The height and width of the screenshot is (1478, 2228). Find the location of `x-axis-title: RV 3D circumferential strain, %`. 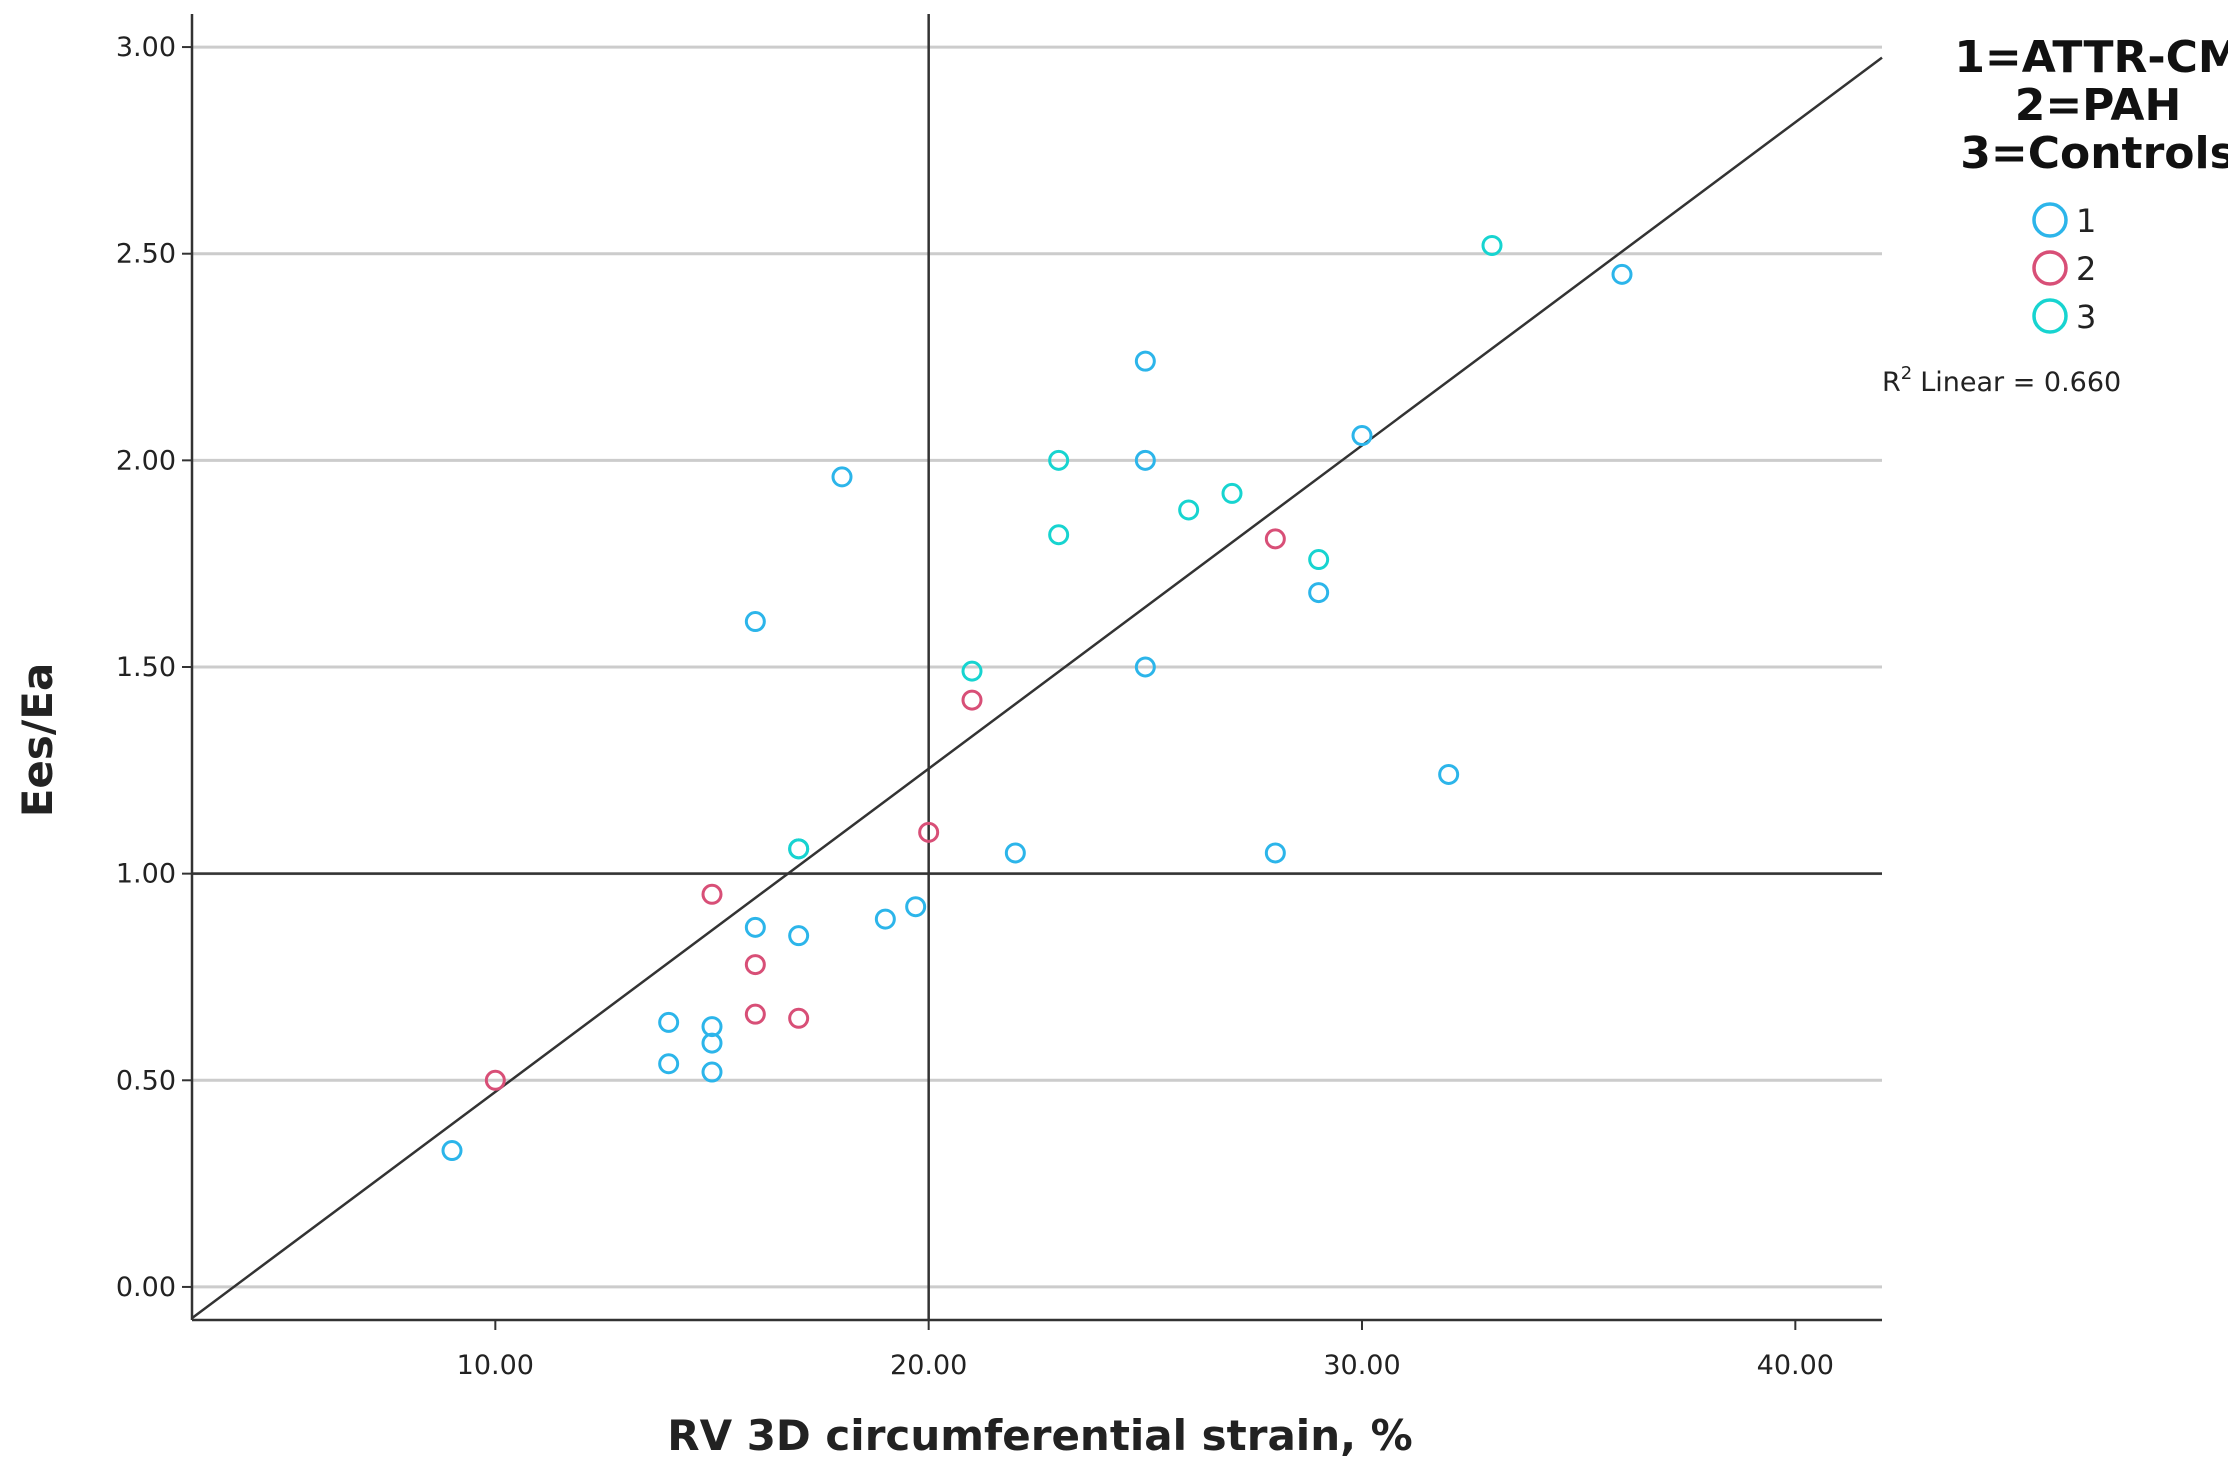

x-axis-title: RV 3D circumferential strain, % is located at coordinates (1040, 1435).